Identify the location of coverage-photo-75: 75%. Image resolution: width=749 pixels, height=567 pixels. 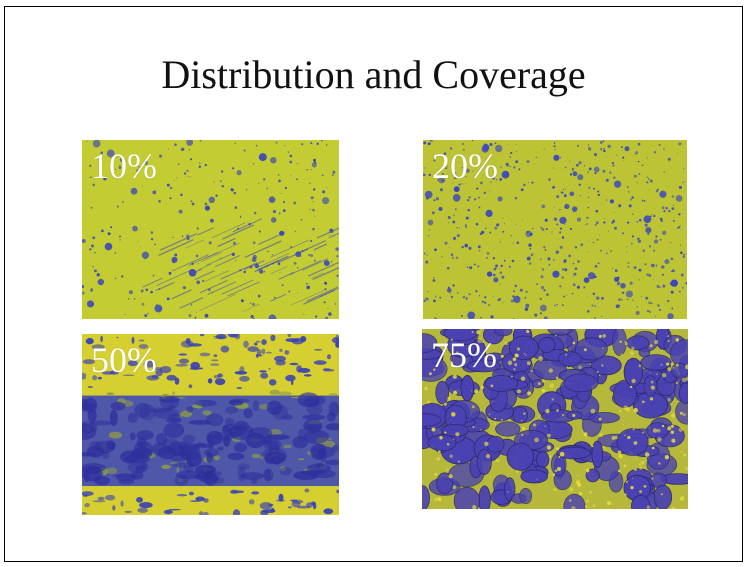
(555, 419).